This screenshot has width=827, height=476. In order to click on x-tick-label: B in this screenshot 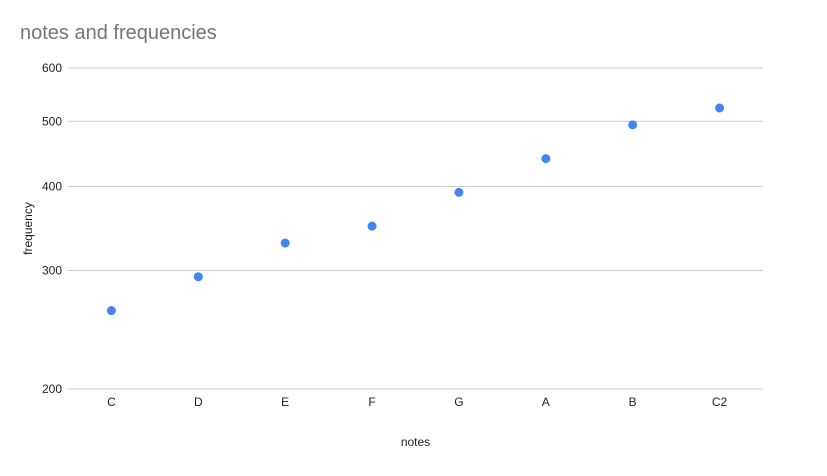, I will do `click(633, 402)`.